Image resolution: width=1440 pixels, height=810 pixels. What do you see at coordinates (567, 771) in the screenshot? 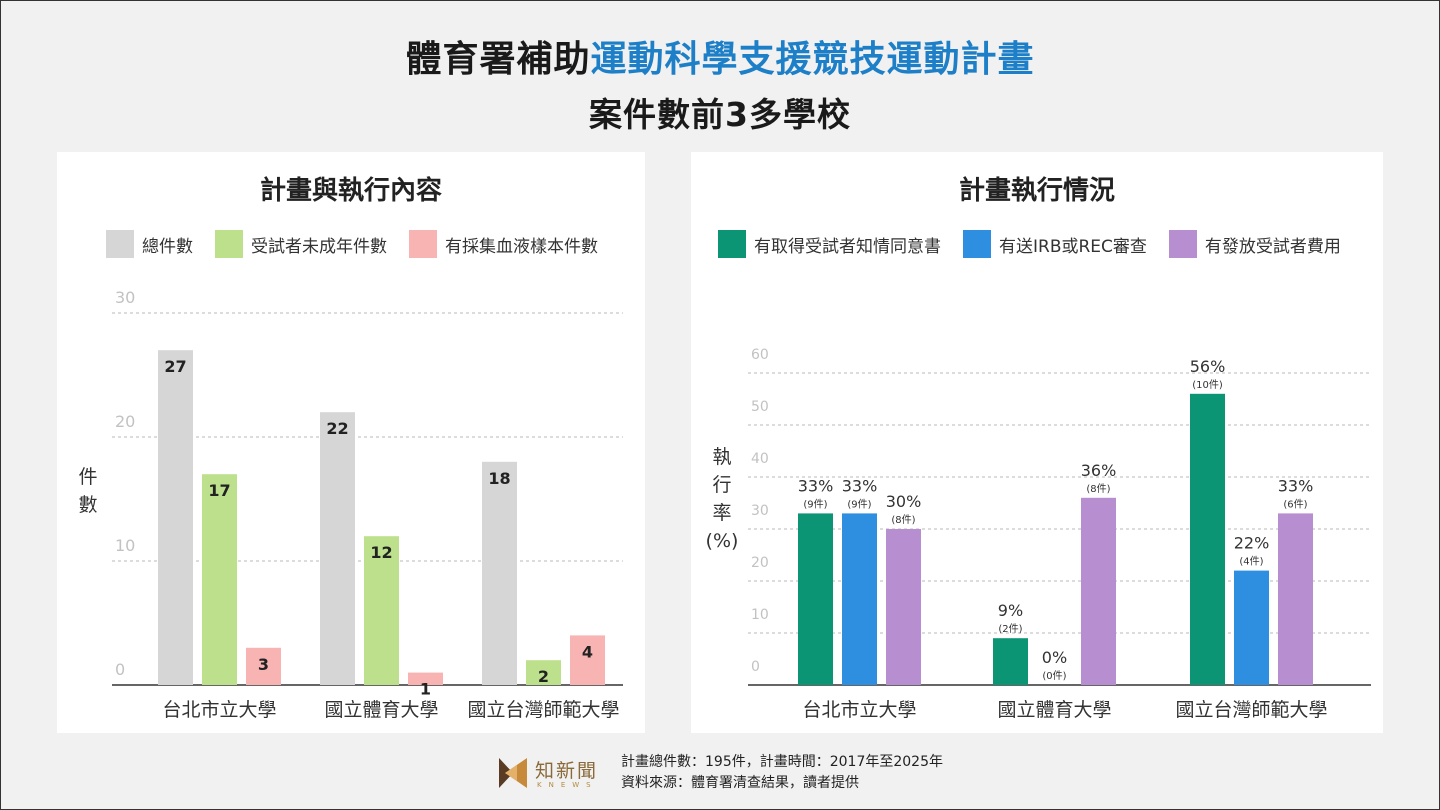
I see `logo-text-cn: 知新聞` at bounding box center [567, 771].